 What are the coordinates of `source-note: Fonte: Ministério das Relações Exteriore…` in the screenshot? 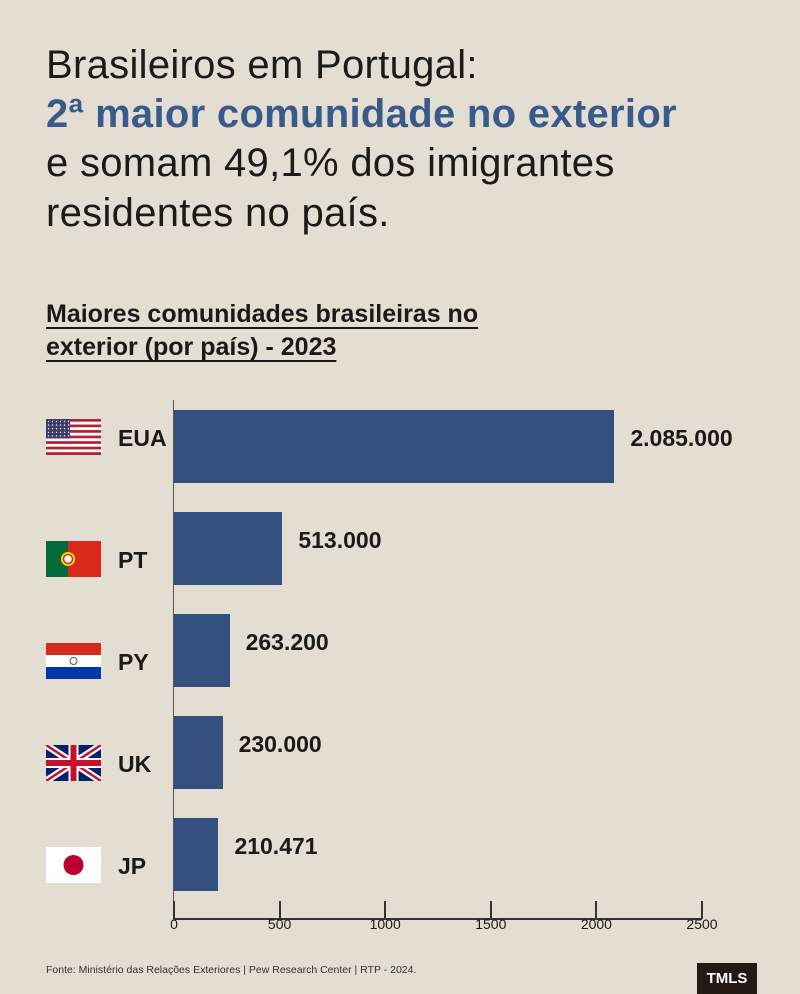 It's located at (231, 970).